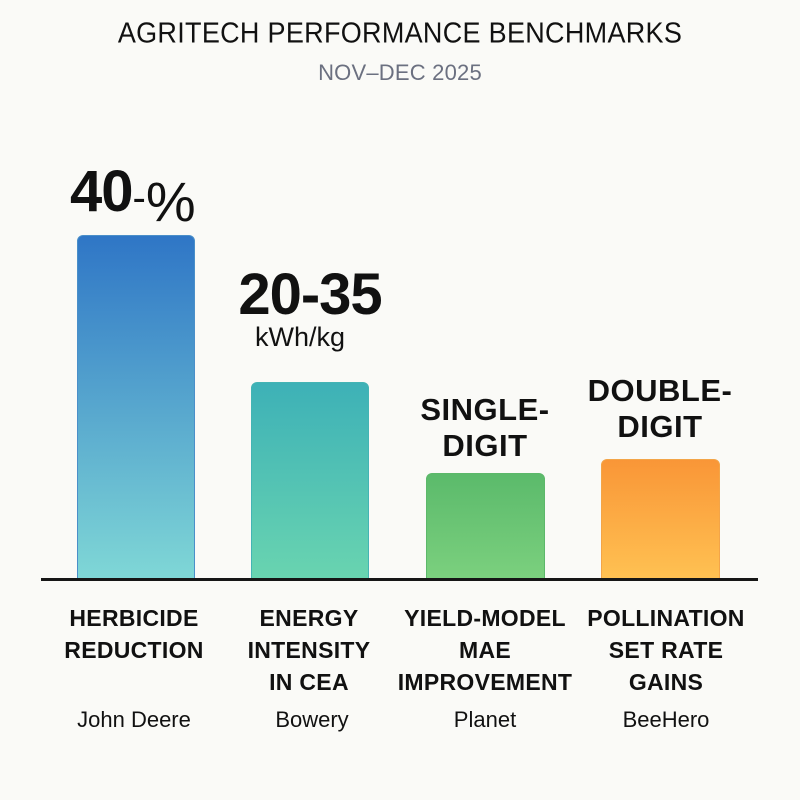 The height and width of the screenshot is (800, 800). Describe the element at coordinates (310, 294) in the screenshot. I see `value-main: 20-35` at that location.